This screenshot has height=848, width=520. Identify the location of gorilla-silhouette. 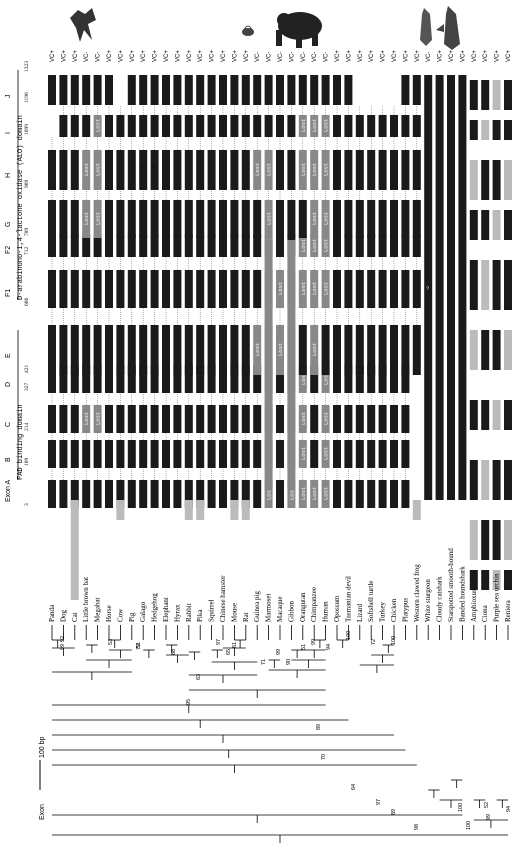
(299, 30).